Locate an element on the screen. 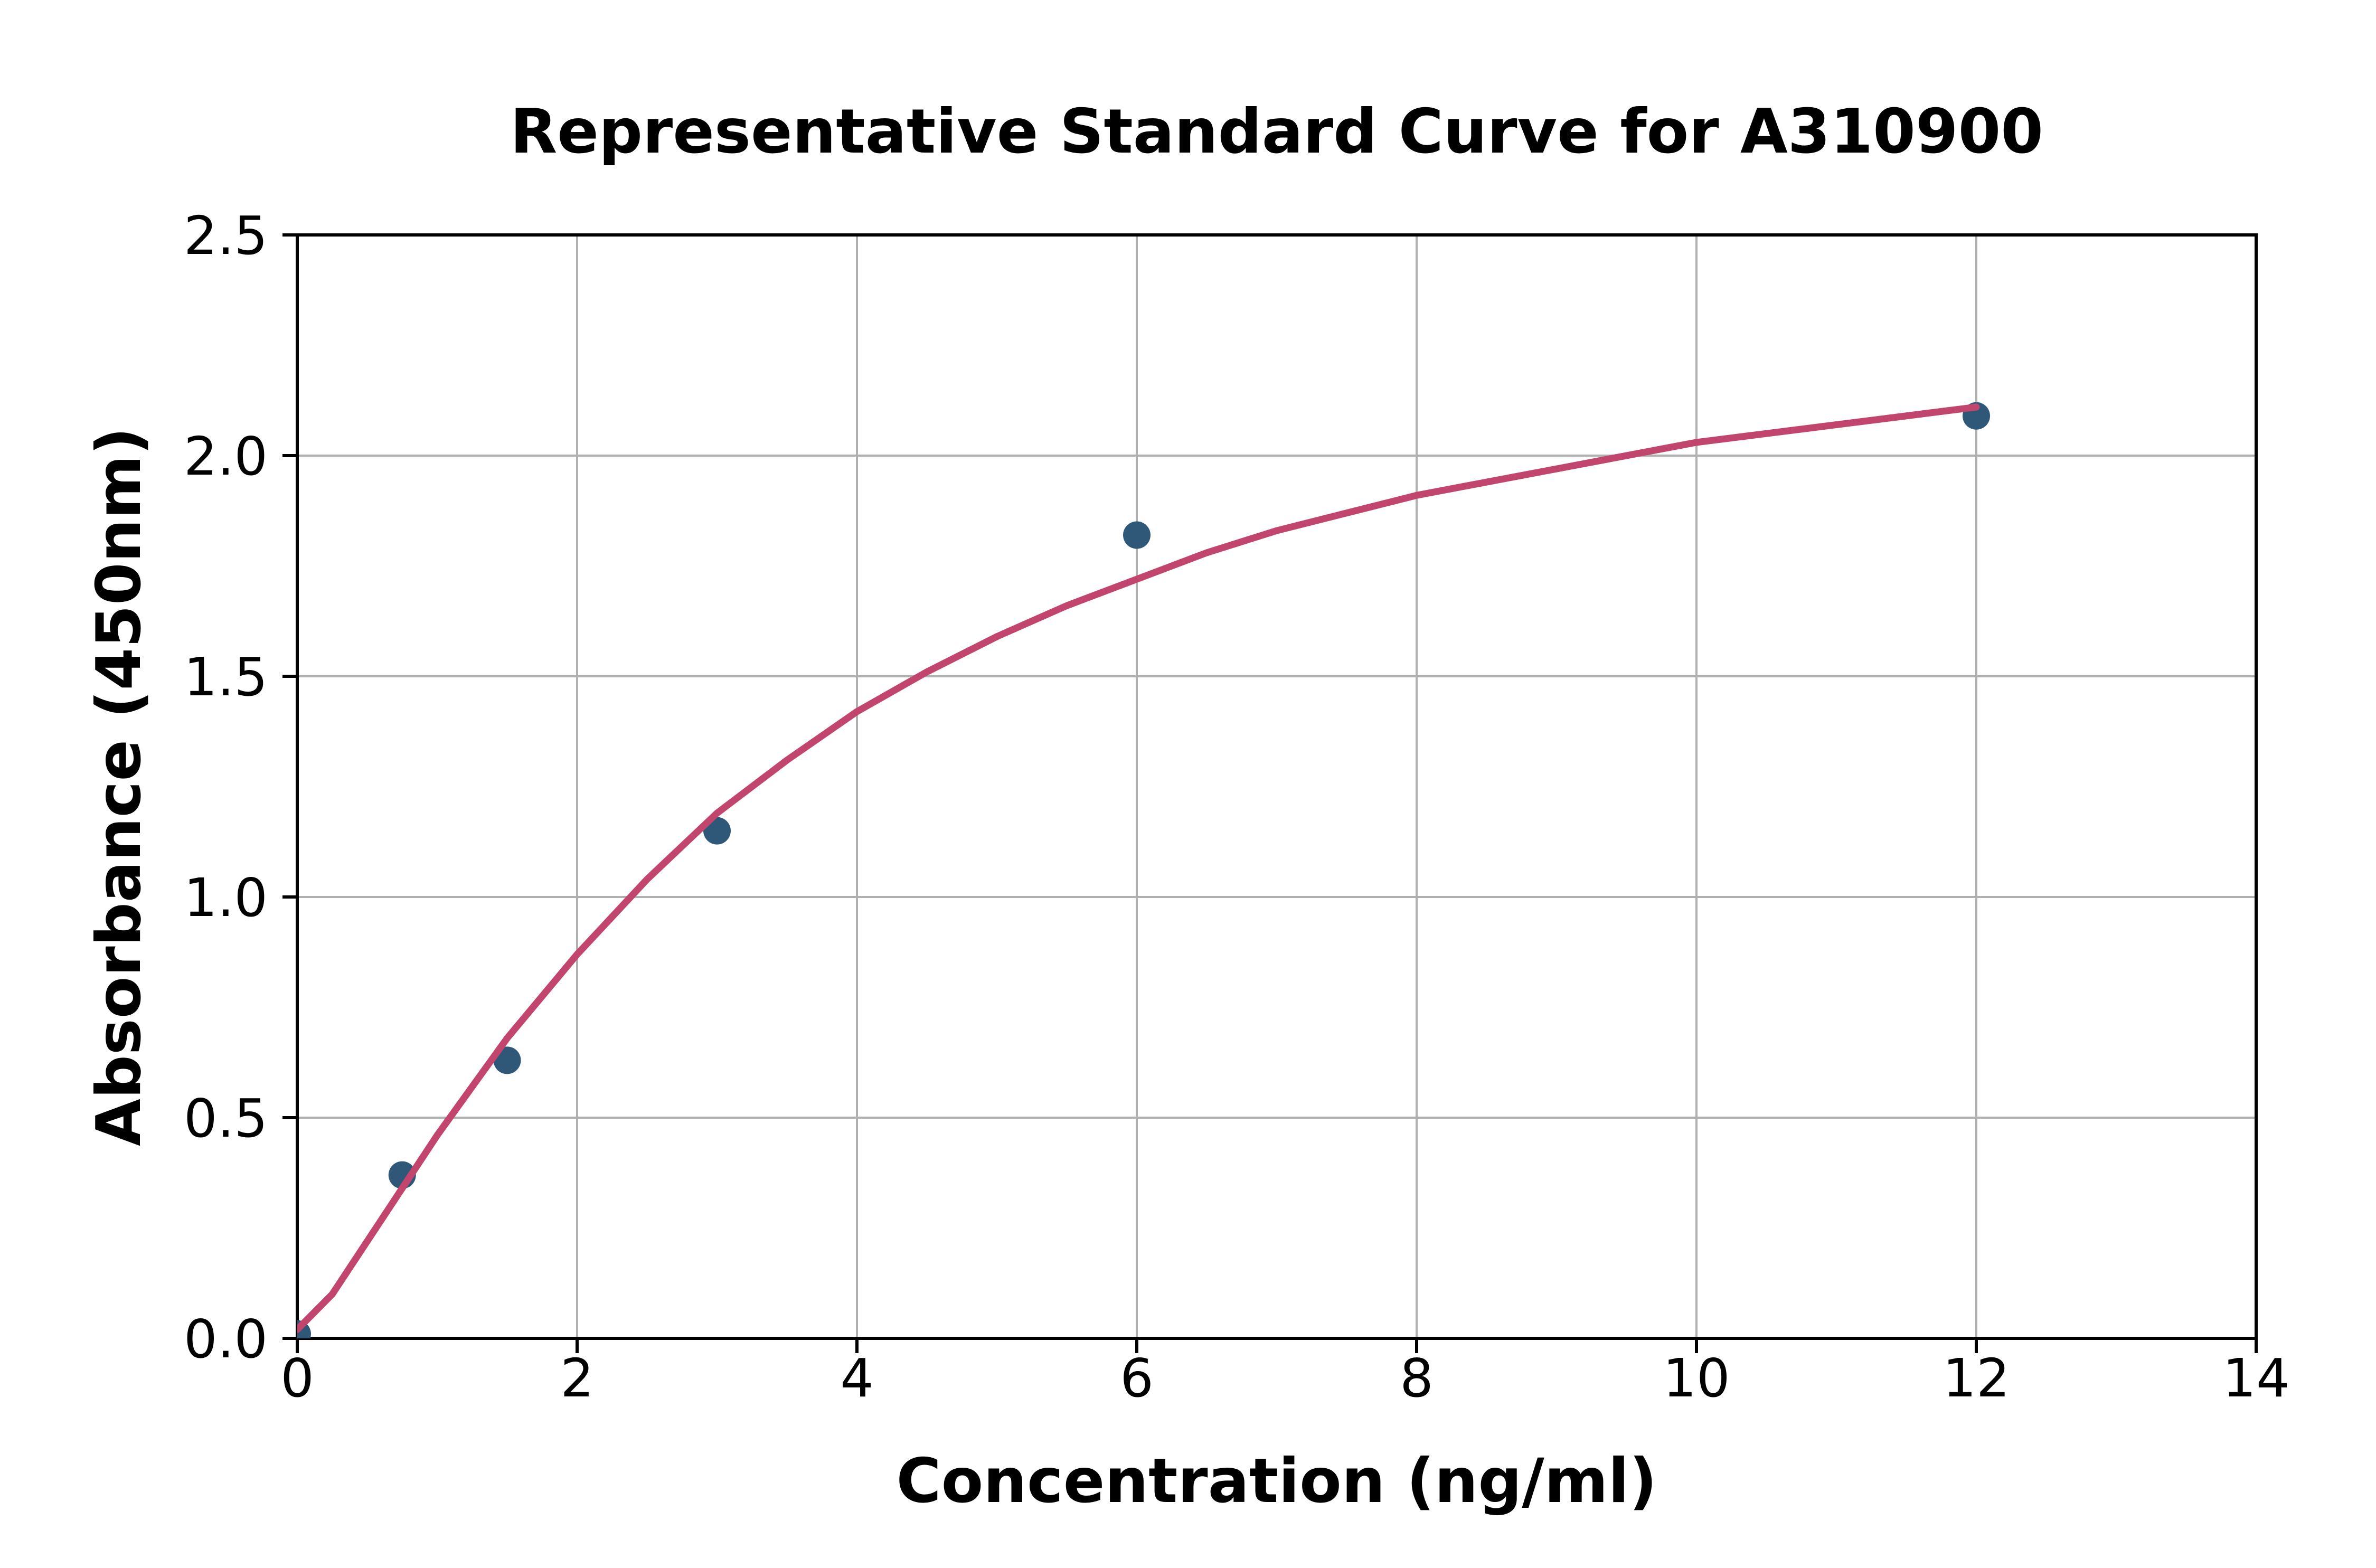  x-tick-label: 14 is located at coordinates (2255, 1378).